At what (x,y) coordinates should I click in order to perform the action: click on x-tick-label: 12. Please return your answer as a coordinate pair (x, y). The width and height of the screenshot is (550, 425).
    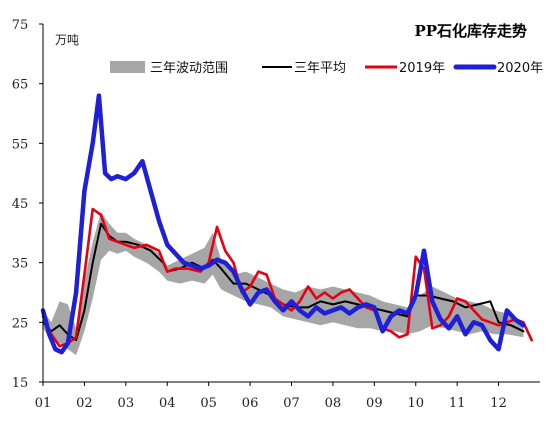
    Looking at the image, I should click on (498, 403).